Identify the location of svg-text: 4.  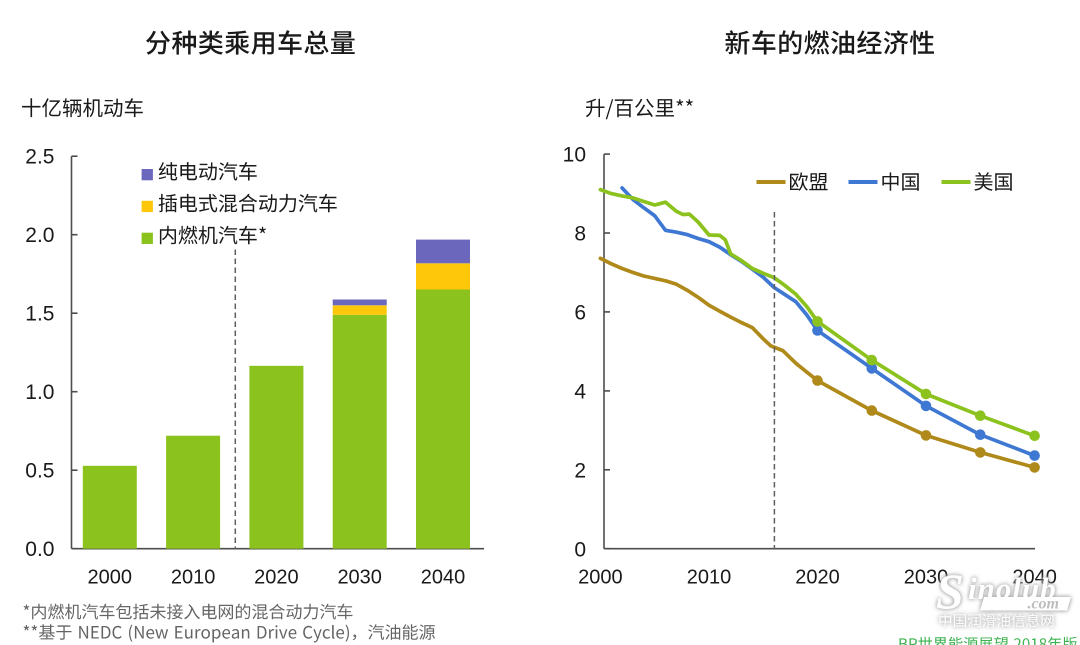
(580, 392).